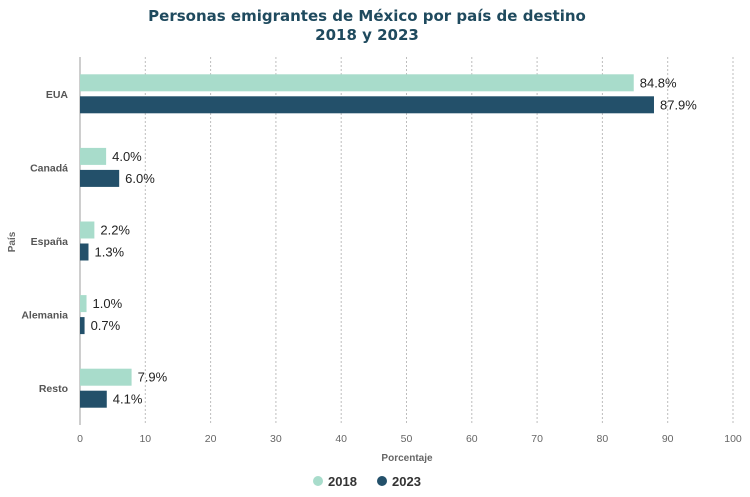 The image size is (750, 497). Describe the element at coordinates (106, 325) in the screenshot. I see `data-label: 0.7%` at that location.